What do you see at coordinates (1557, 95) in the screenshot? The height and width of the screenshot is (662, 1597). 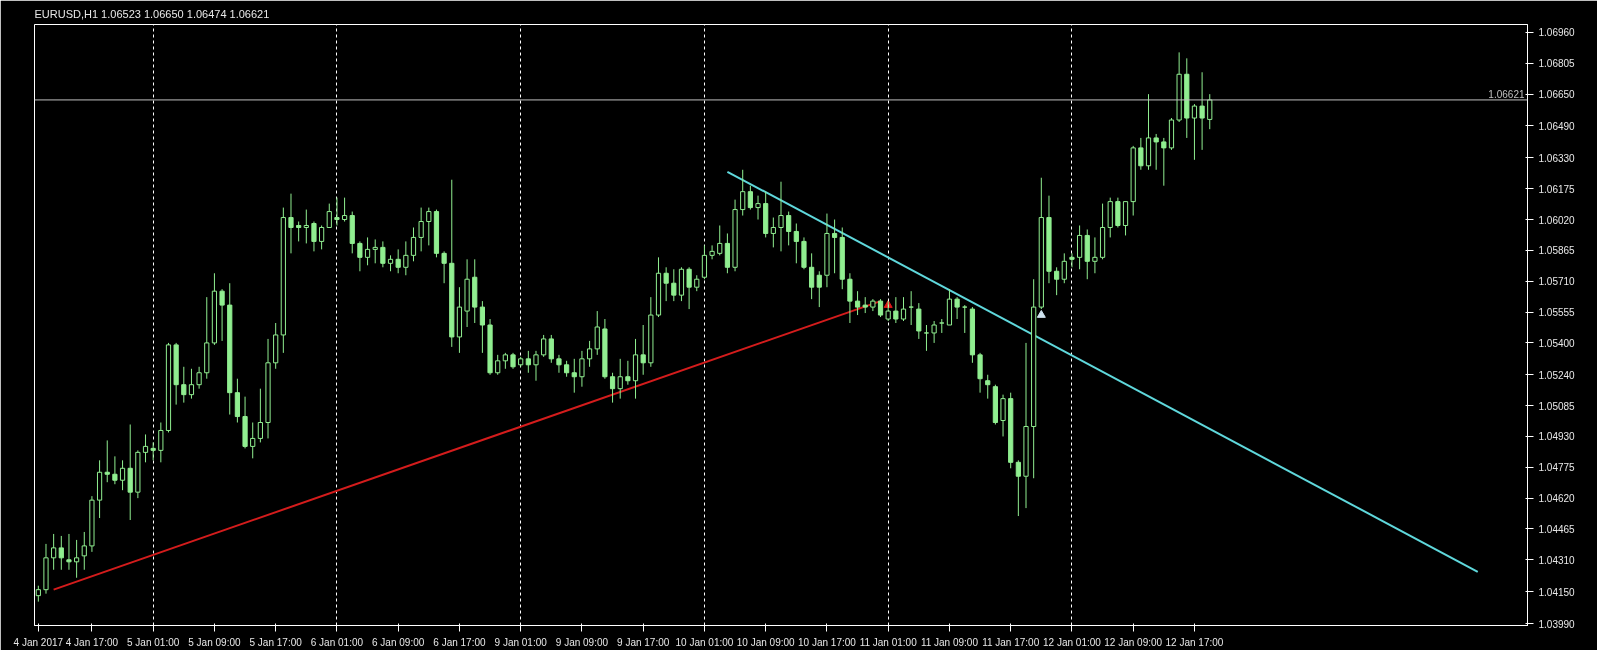 I see `y-tick-label: 1.06650` at bounding box center [1557, 95].